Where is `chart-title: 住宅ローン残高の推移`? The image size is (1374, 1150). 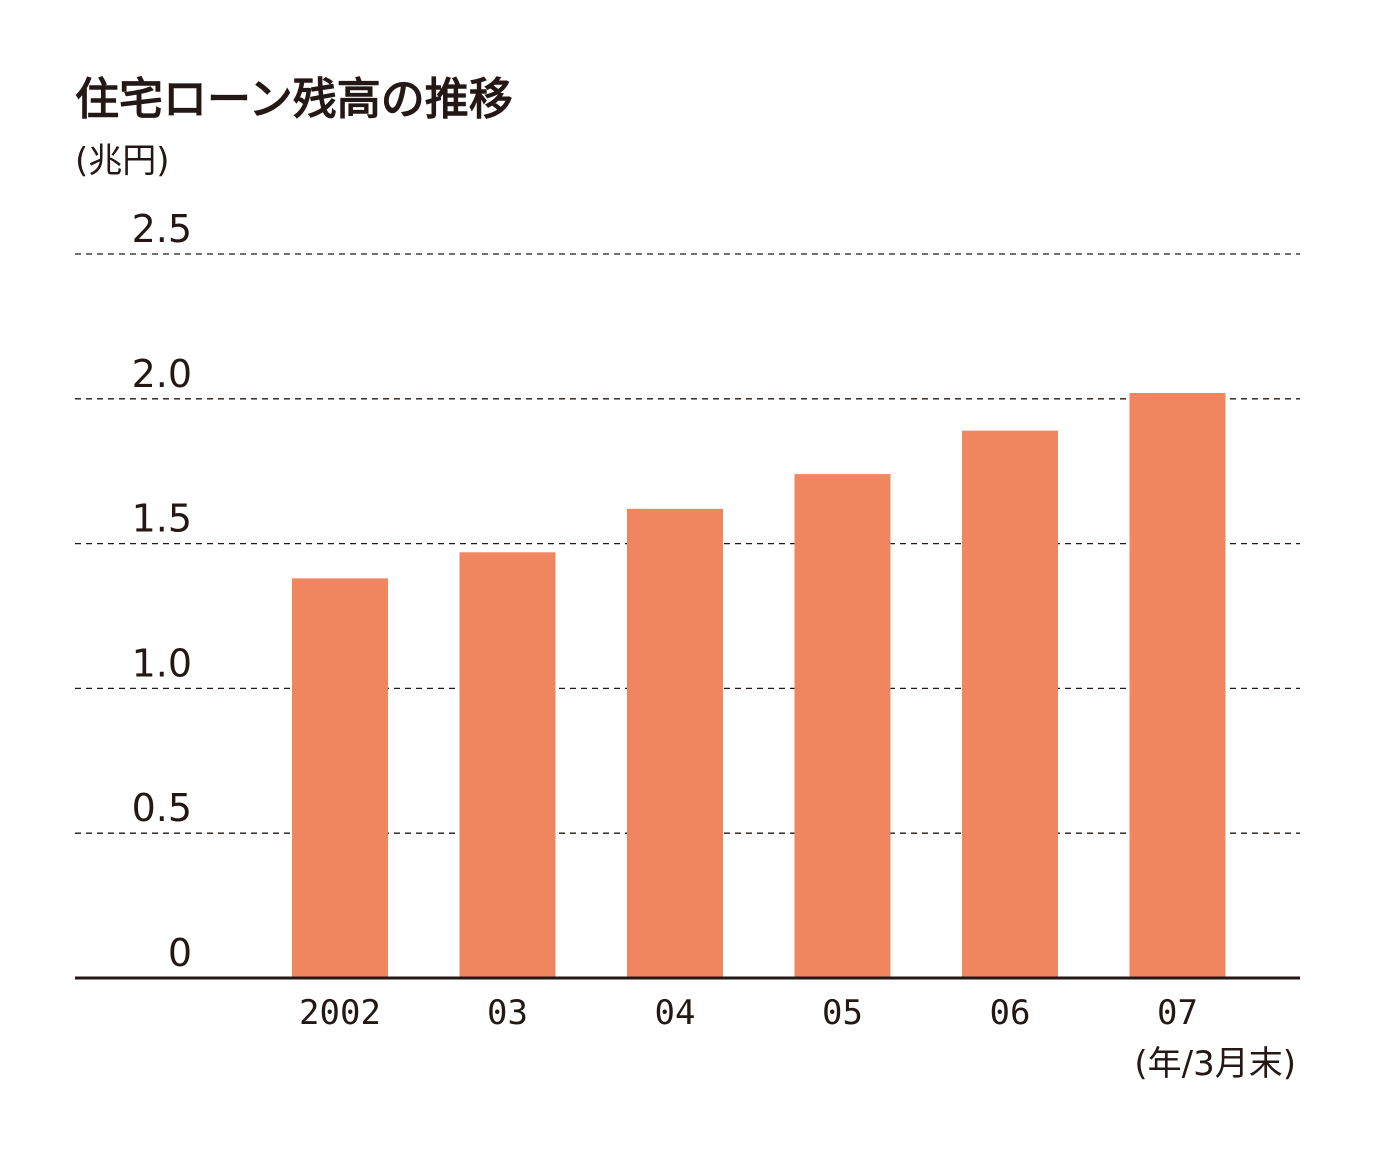
chart-title: 住宅ローン残高の推移 is located at coordinates (294, 99).